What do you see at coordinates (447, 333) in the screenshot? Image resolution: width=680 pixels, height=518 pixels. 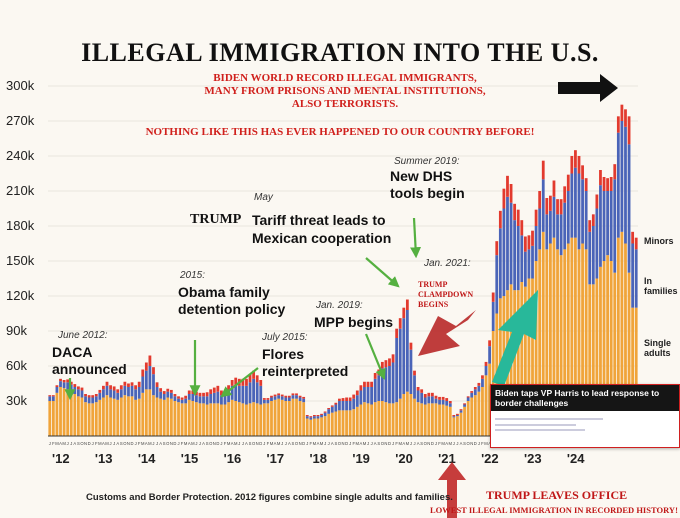 I see `clampdown-arrow` at bounding box center [447, 333].